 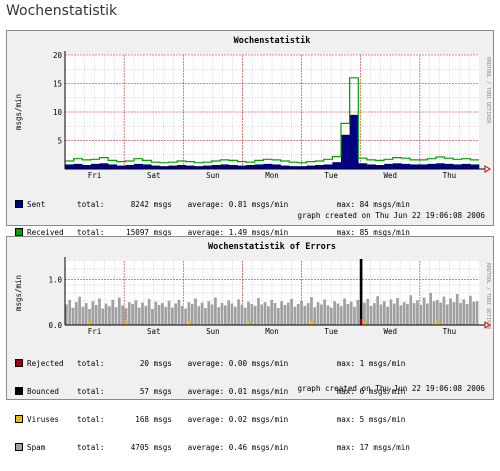 I want to click on legend-swatch-received, so click(x=19, y=232).